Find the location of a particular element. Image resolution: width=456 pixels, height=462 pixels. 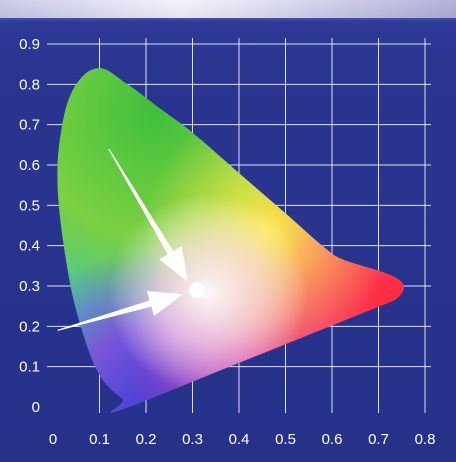

y-tick-label: 0.2 is located at coordinates (29, 326).